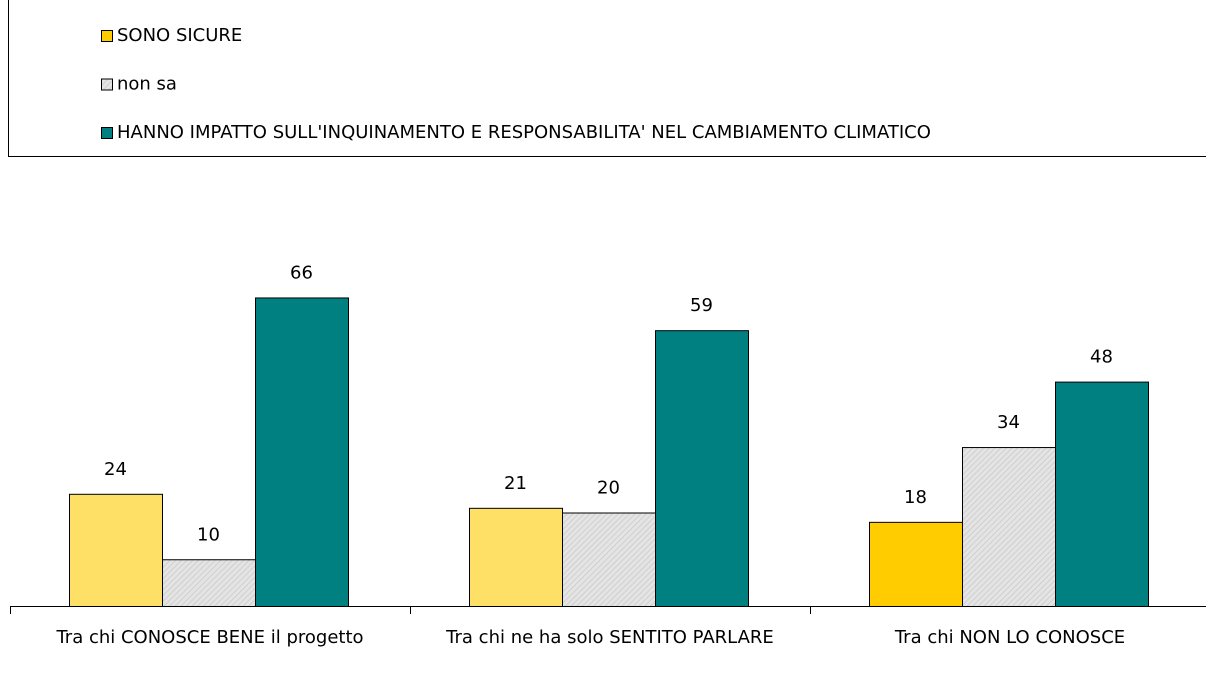  Describe the element at coordinates (1008, 422) in the screenshot. I see `value-label: 34` at that location.